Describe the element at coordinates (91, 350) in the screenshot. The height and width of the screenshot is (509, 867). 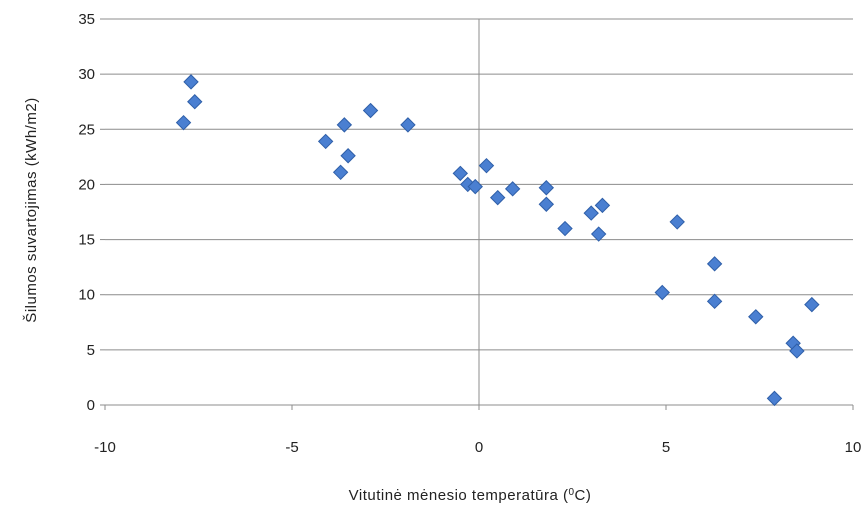
I see `y-tick-label: 5` at that location.